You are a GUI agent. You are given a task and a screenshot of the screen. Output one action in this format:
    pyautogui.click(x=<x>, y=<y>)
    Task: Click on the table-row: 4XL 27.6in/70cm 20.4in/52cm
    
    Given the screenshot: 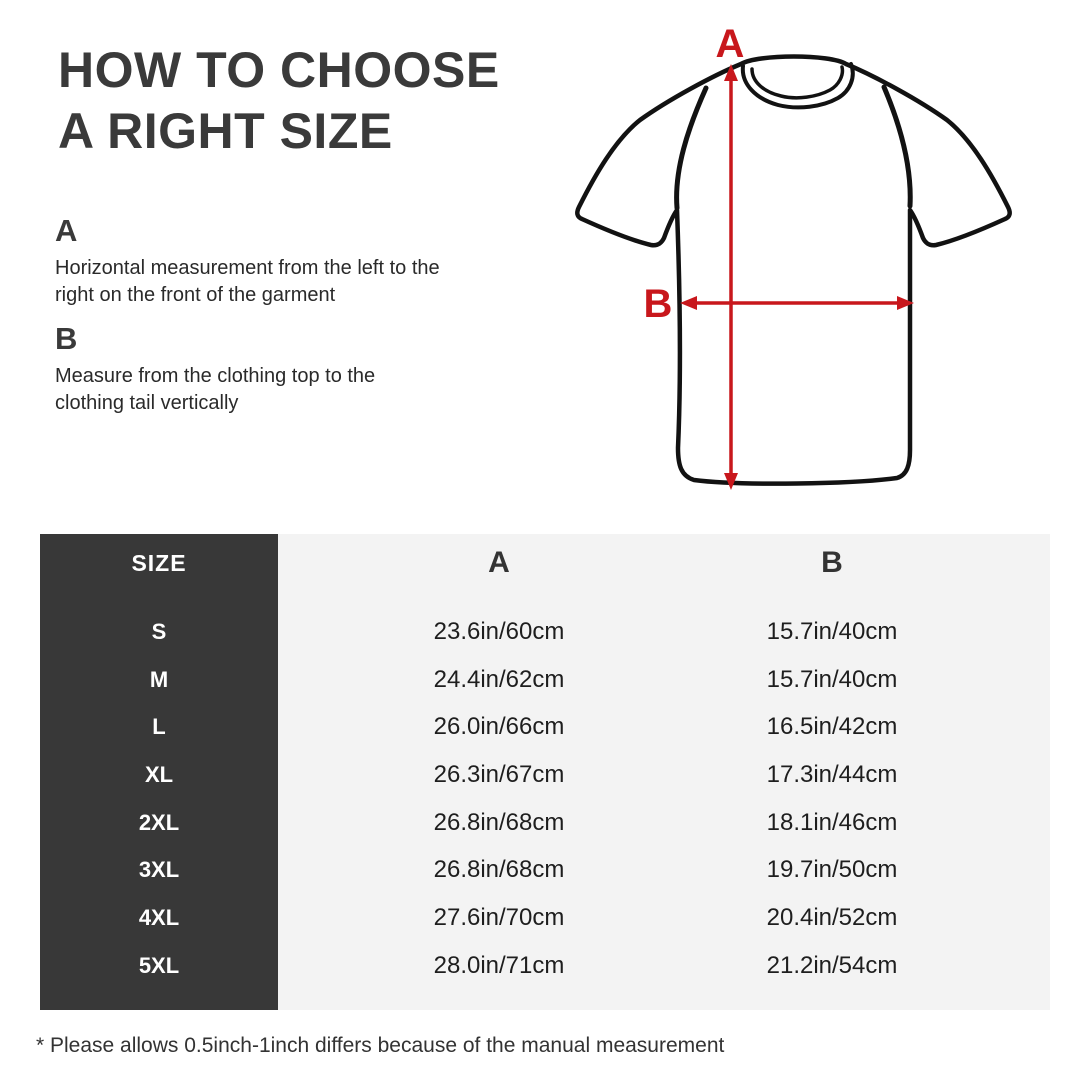 What is the action you would take?
    pyautogui.click(x=545, y=918)
    